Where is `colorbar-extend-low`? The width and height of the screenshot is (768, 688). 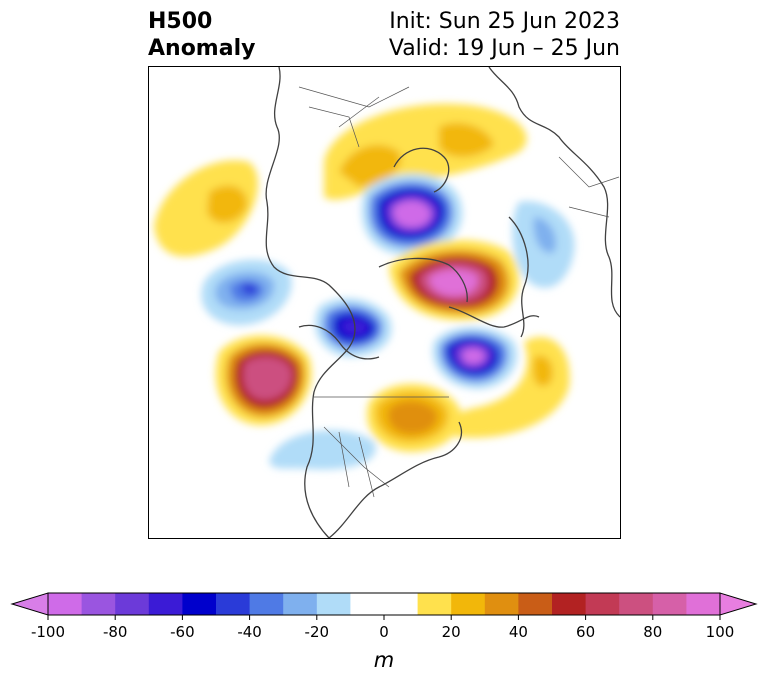
colorbar-extend-low is located at coordinates (29, 604).